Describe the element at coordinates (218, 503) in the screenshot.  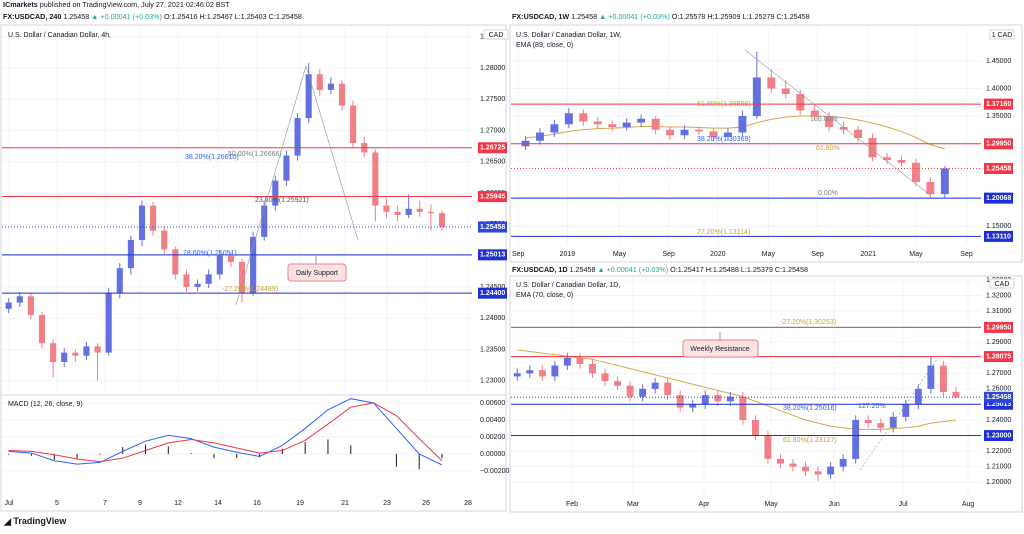
I see `x-tick-label: 14` at that location.